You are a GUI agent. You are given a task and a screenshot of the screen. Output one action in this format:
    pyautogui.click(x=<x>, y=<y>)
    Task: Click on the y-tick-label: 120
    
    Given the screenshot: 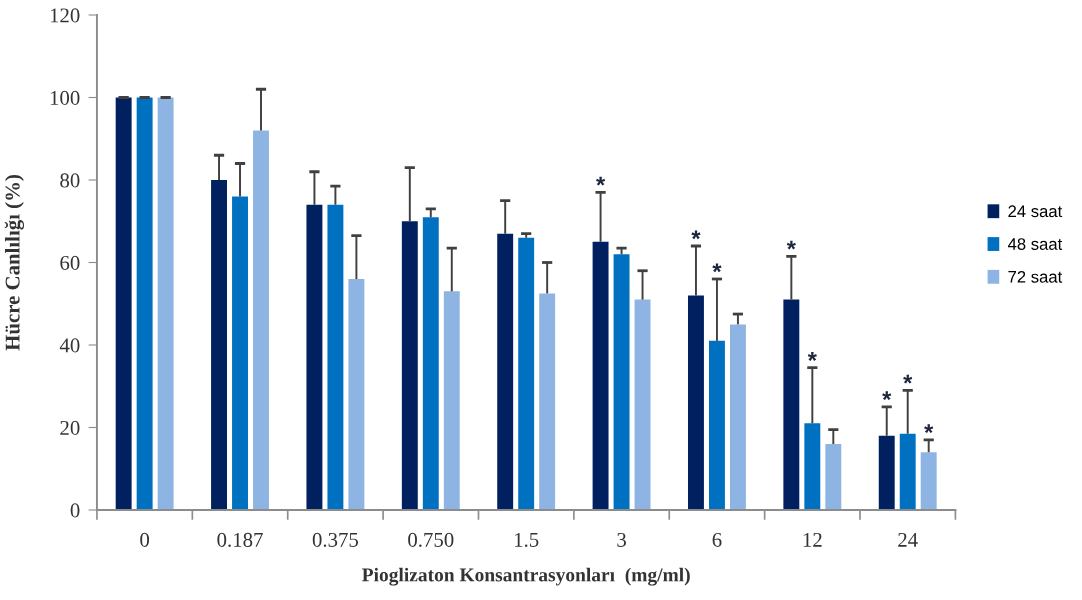 What is the action you would take?
    pyautogui.click(x=65, y=15)
    